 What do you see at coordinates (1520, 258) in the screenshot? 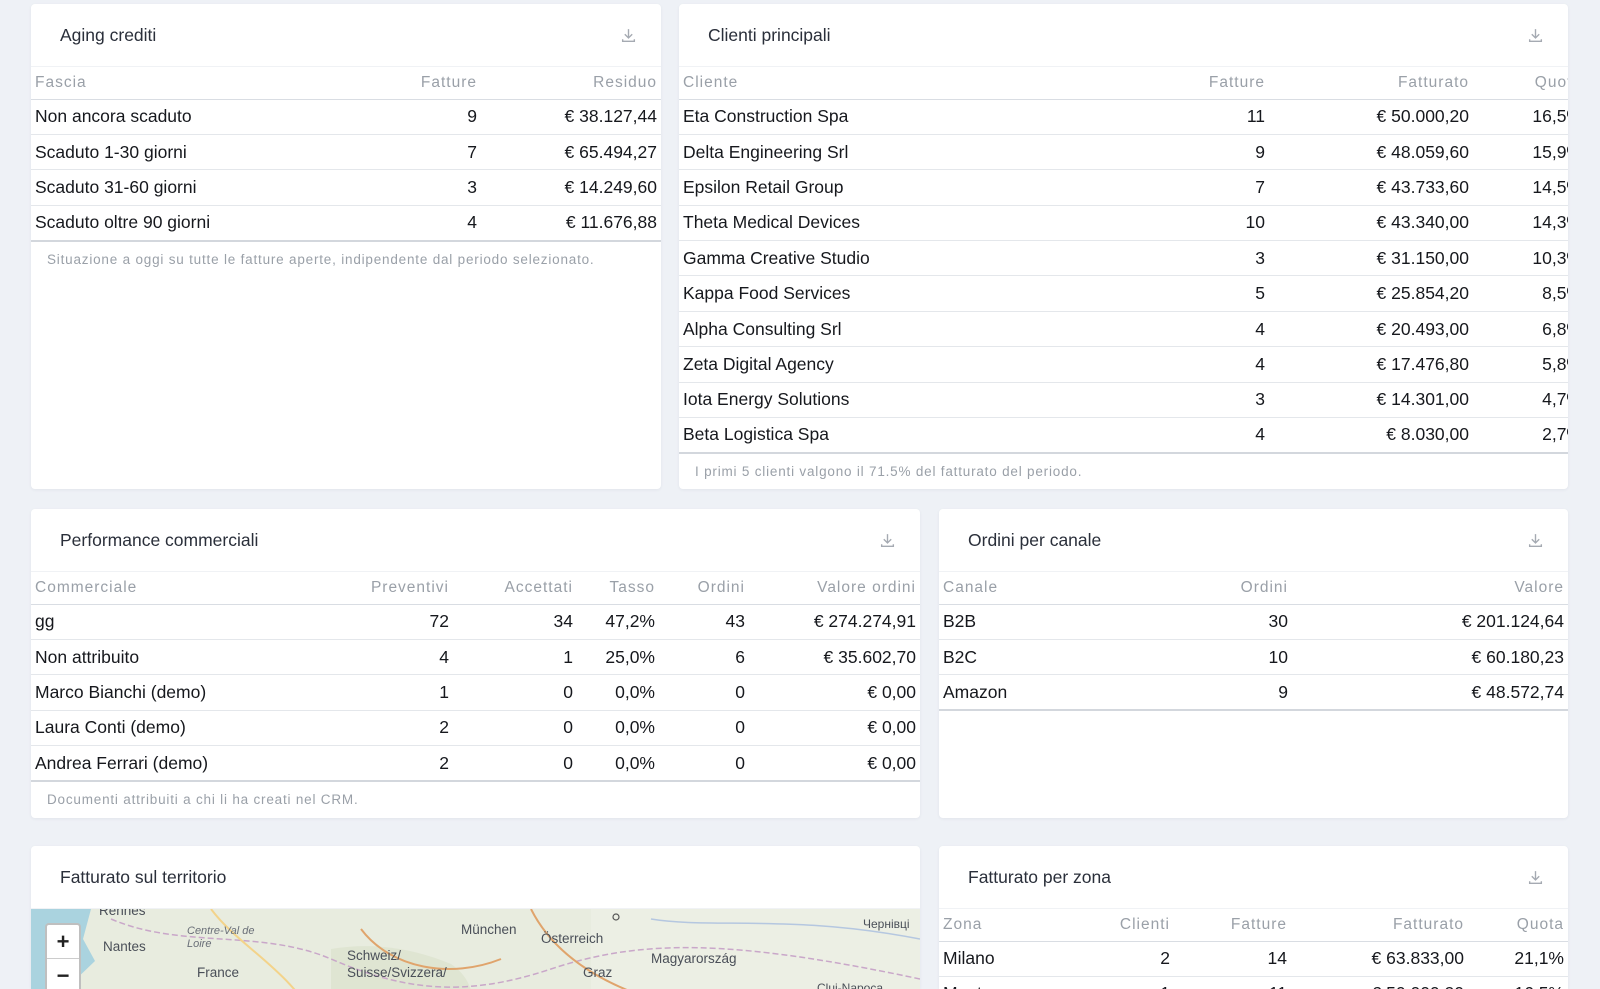
I see `table-cell: 10,3%` at bounding box center [1520, 258].